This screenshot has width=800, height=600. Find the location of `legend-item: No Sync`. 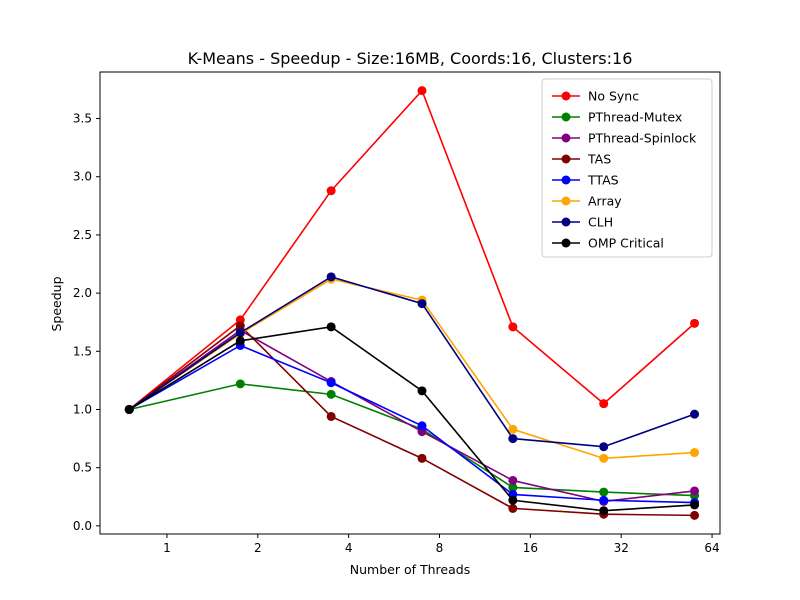

legend-item: No Sync is located at coordinates (595, 96).